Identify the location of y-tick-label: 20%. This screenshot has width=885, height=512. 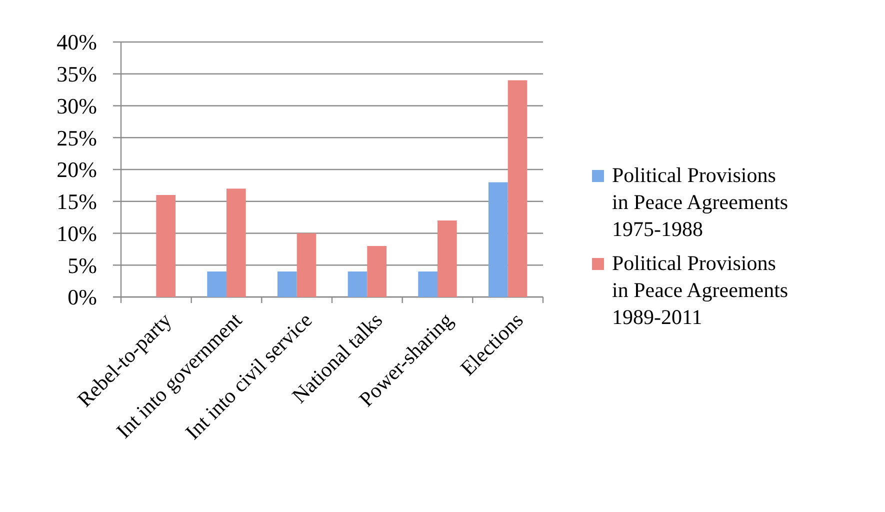
(76, 169).